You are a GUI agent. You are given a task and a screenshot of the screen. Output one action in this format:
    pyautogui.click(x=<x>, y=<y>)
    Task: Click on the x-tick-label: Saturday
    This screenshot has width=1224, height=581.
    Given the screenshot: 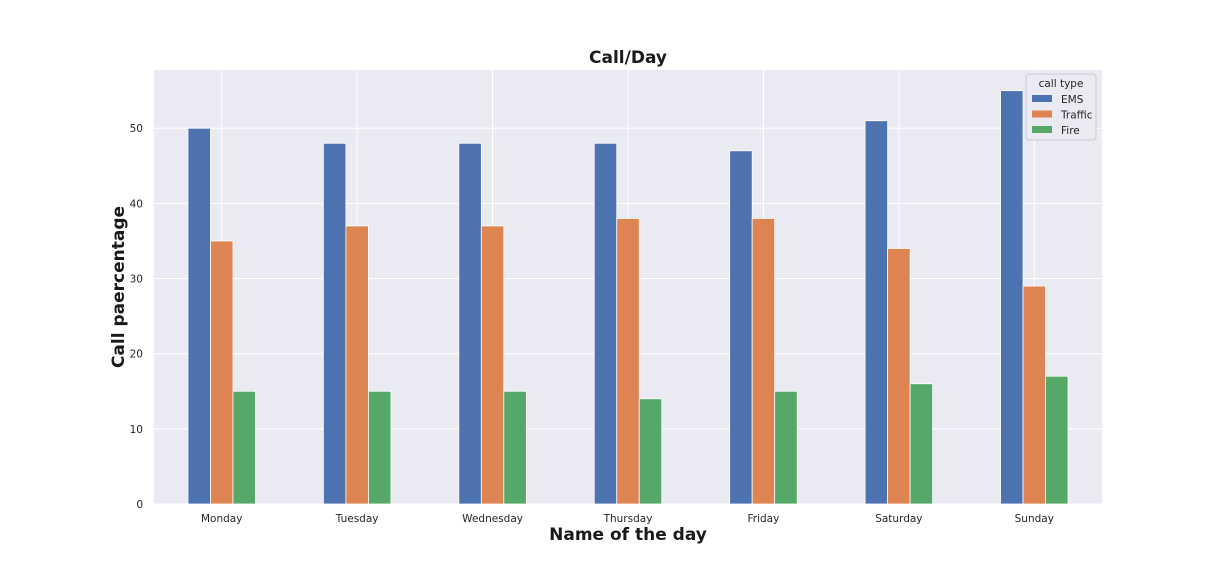 What is the action you would take?
    pyautogui.click(x=898, y=519)
    